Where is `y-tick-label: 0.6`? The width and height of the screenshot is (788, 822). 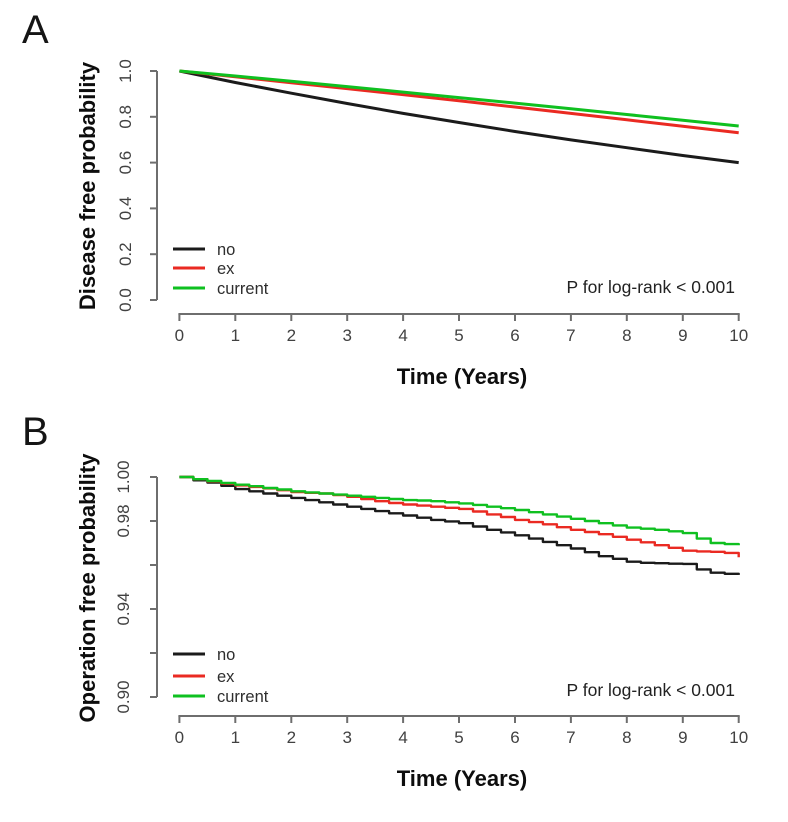 y-tick-label: 0.6 is located at coordinates (125, 163).